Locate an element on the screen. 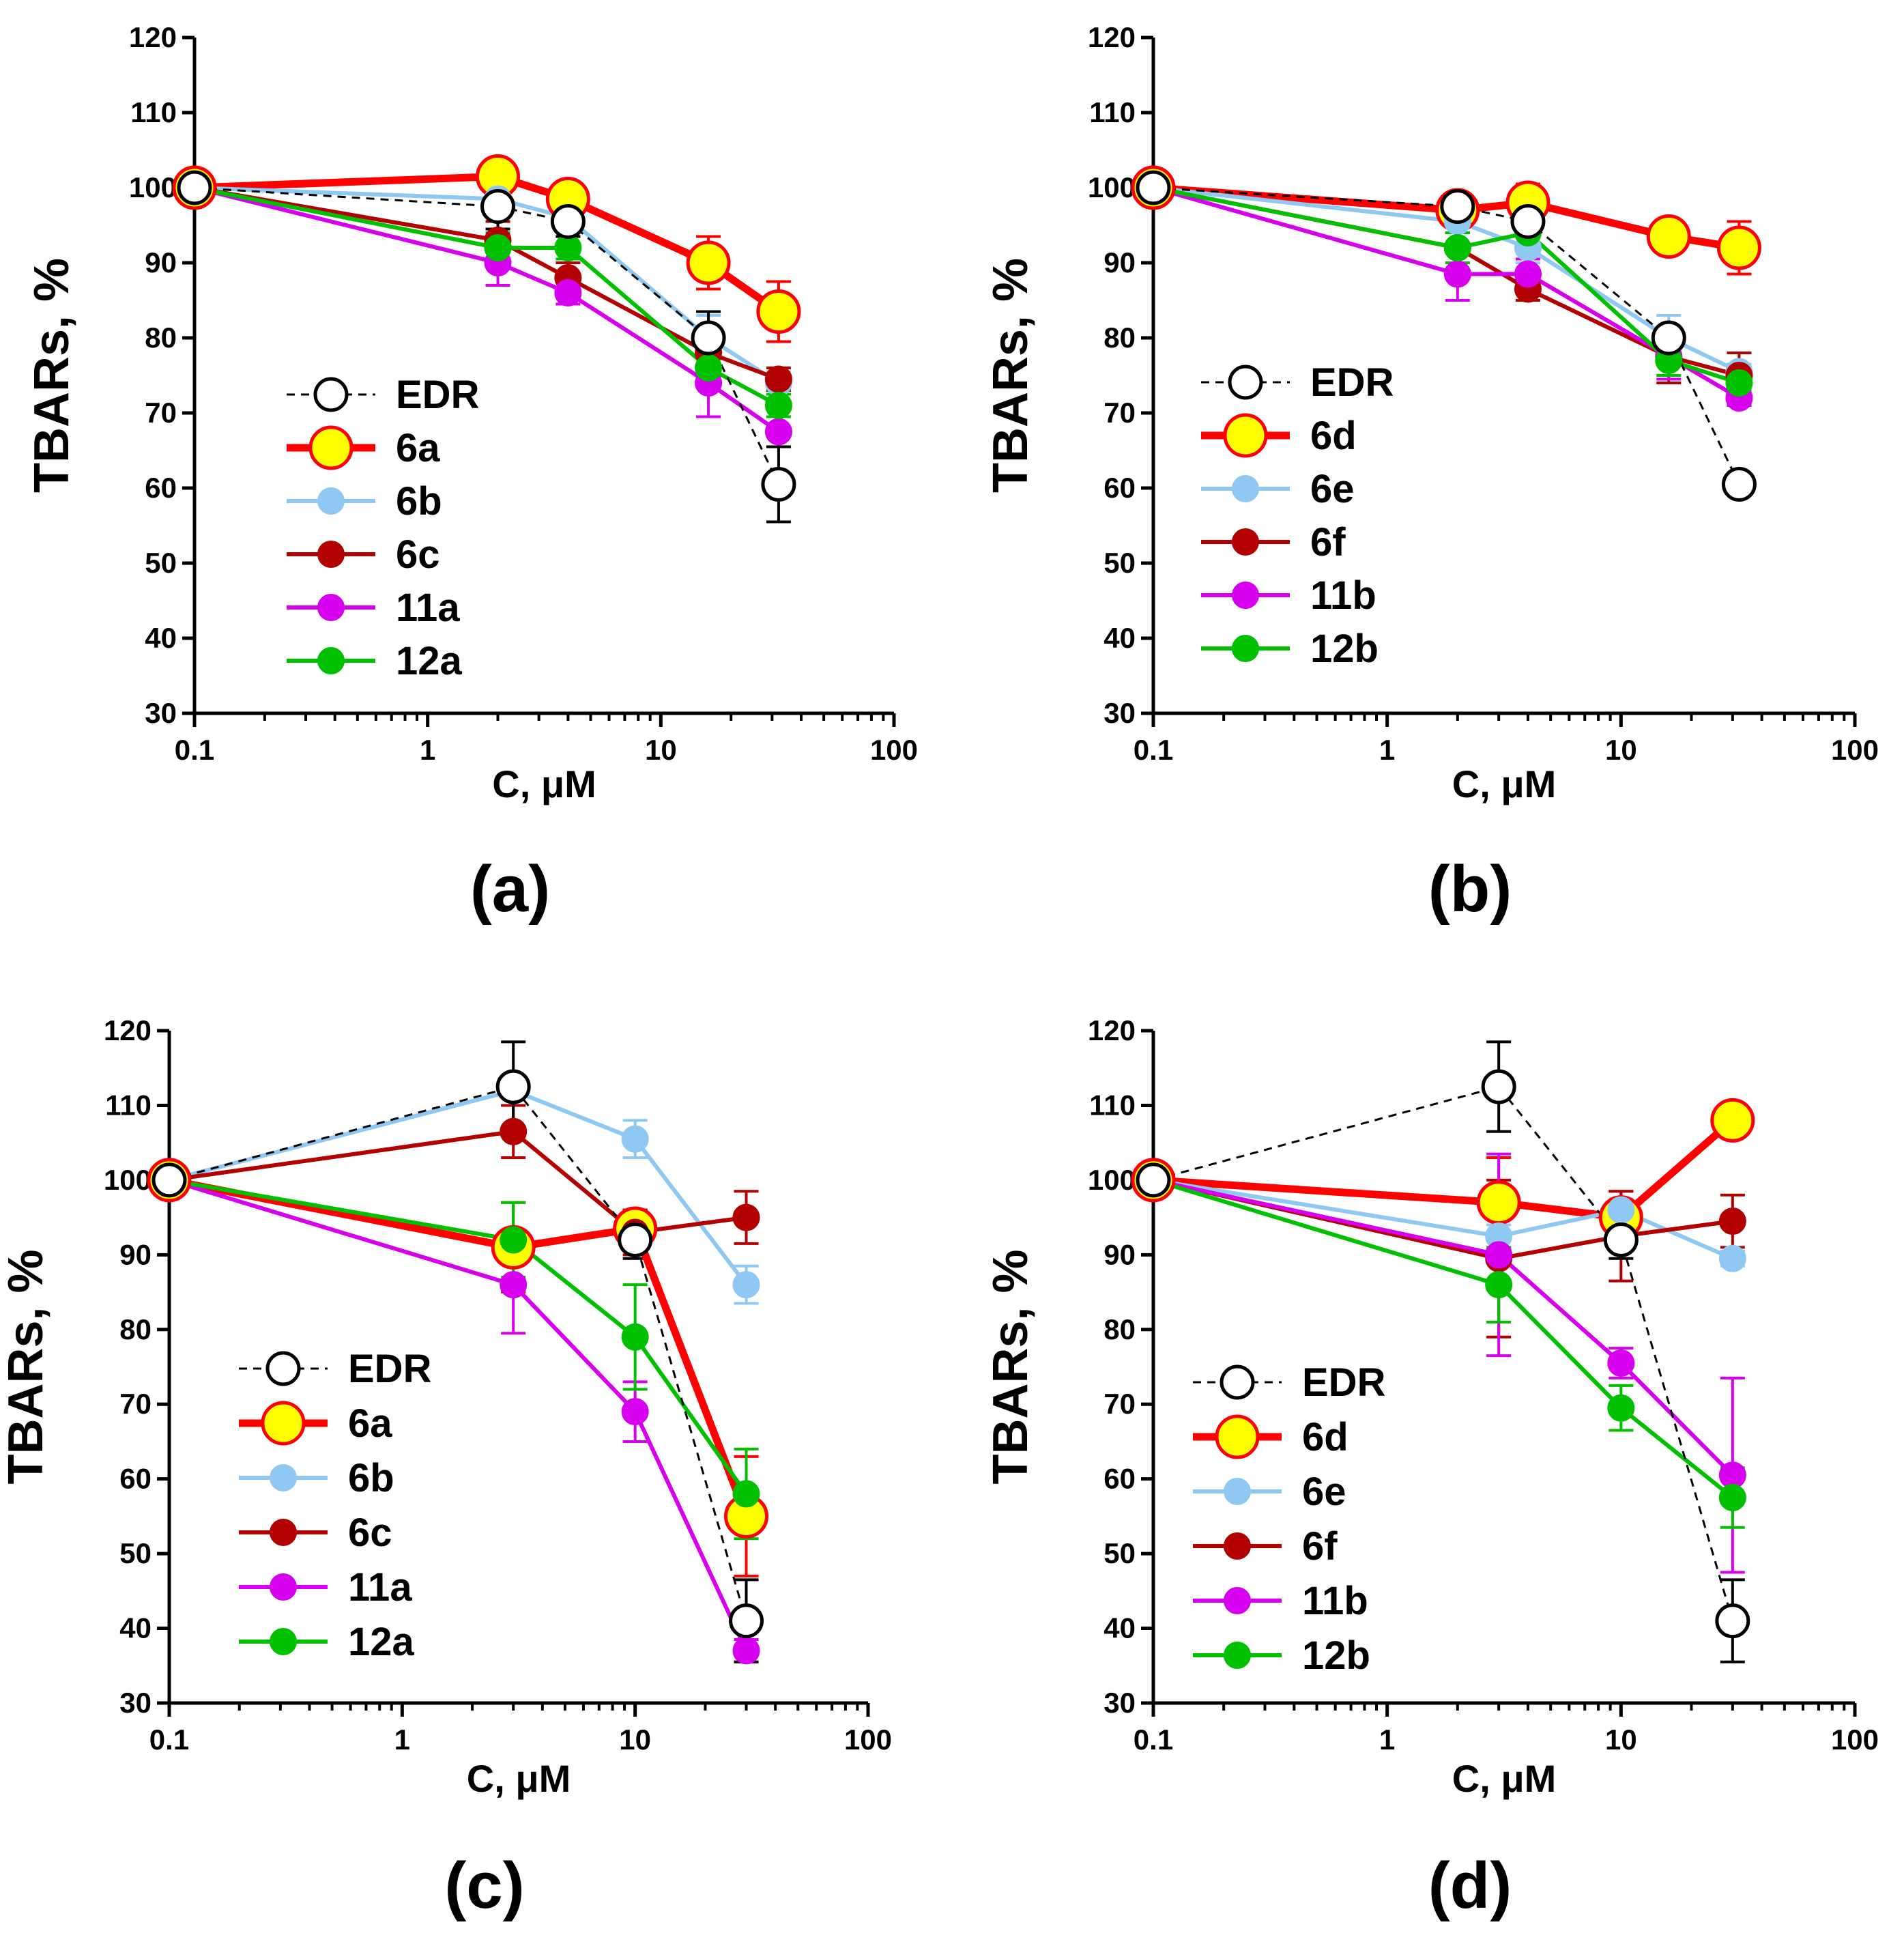  series-line-EDR is located at coordinates (1443, 1353).